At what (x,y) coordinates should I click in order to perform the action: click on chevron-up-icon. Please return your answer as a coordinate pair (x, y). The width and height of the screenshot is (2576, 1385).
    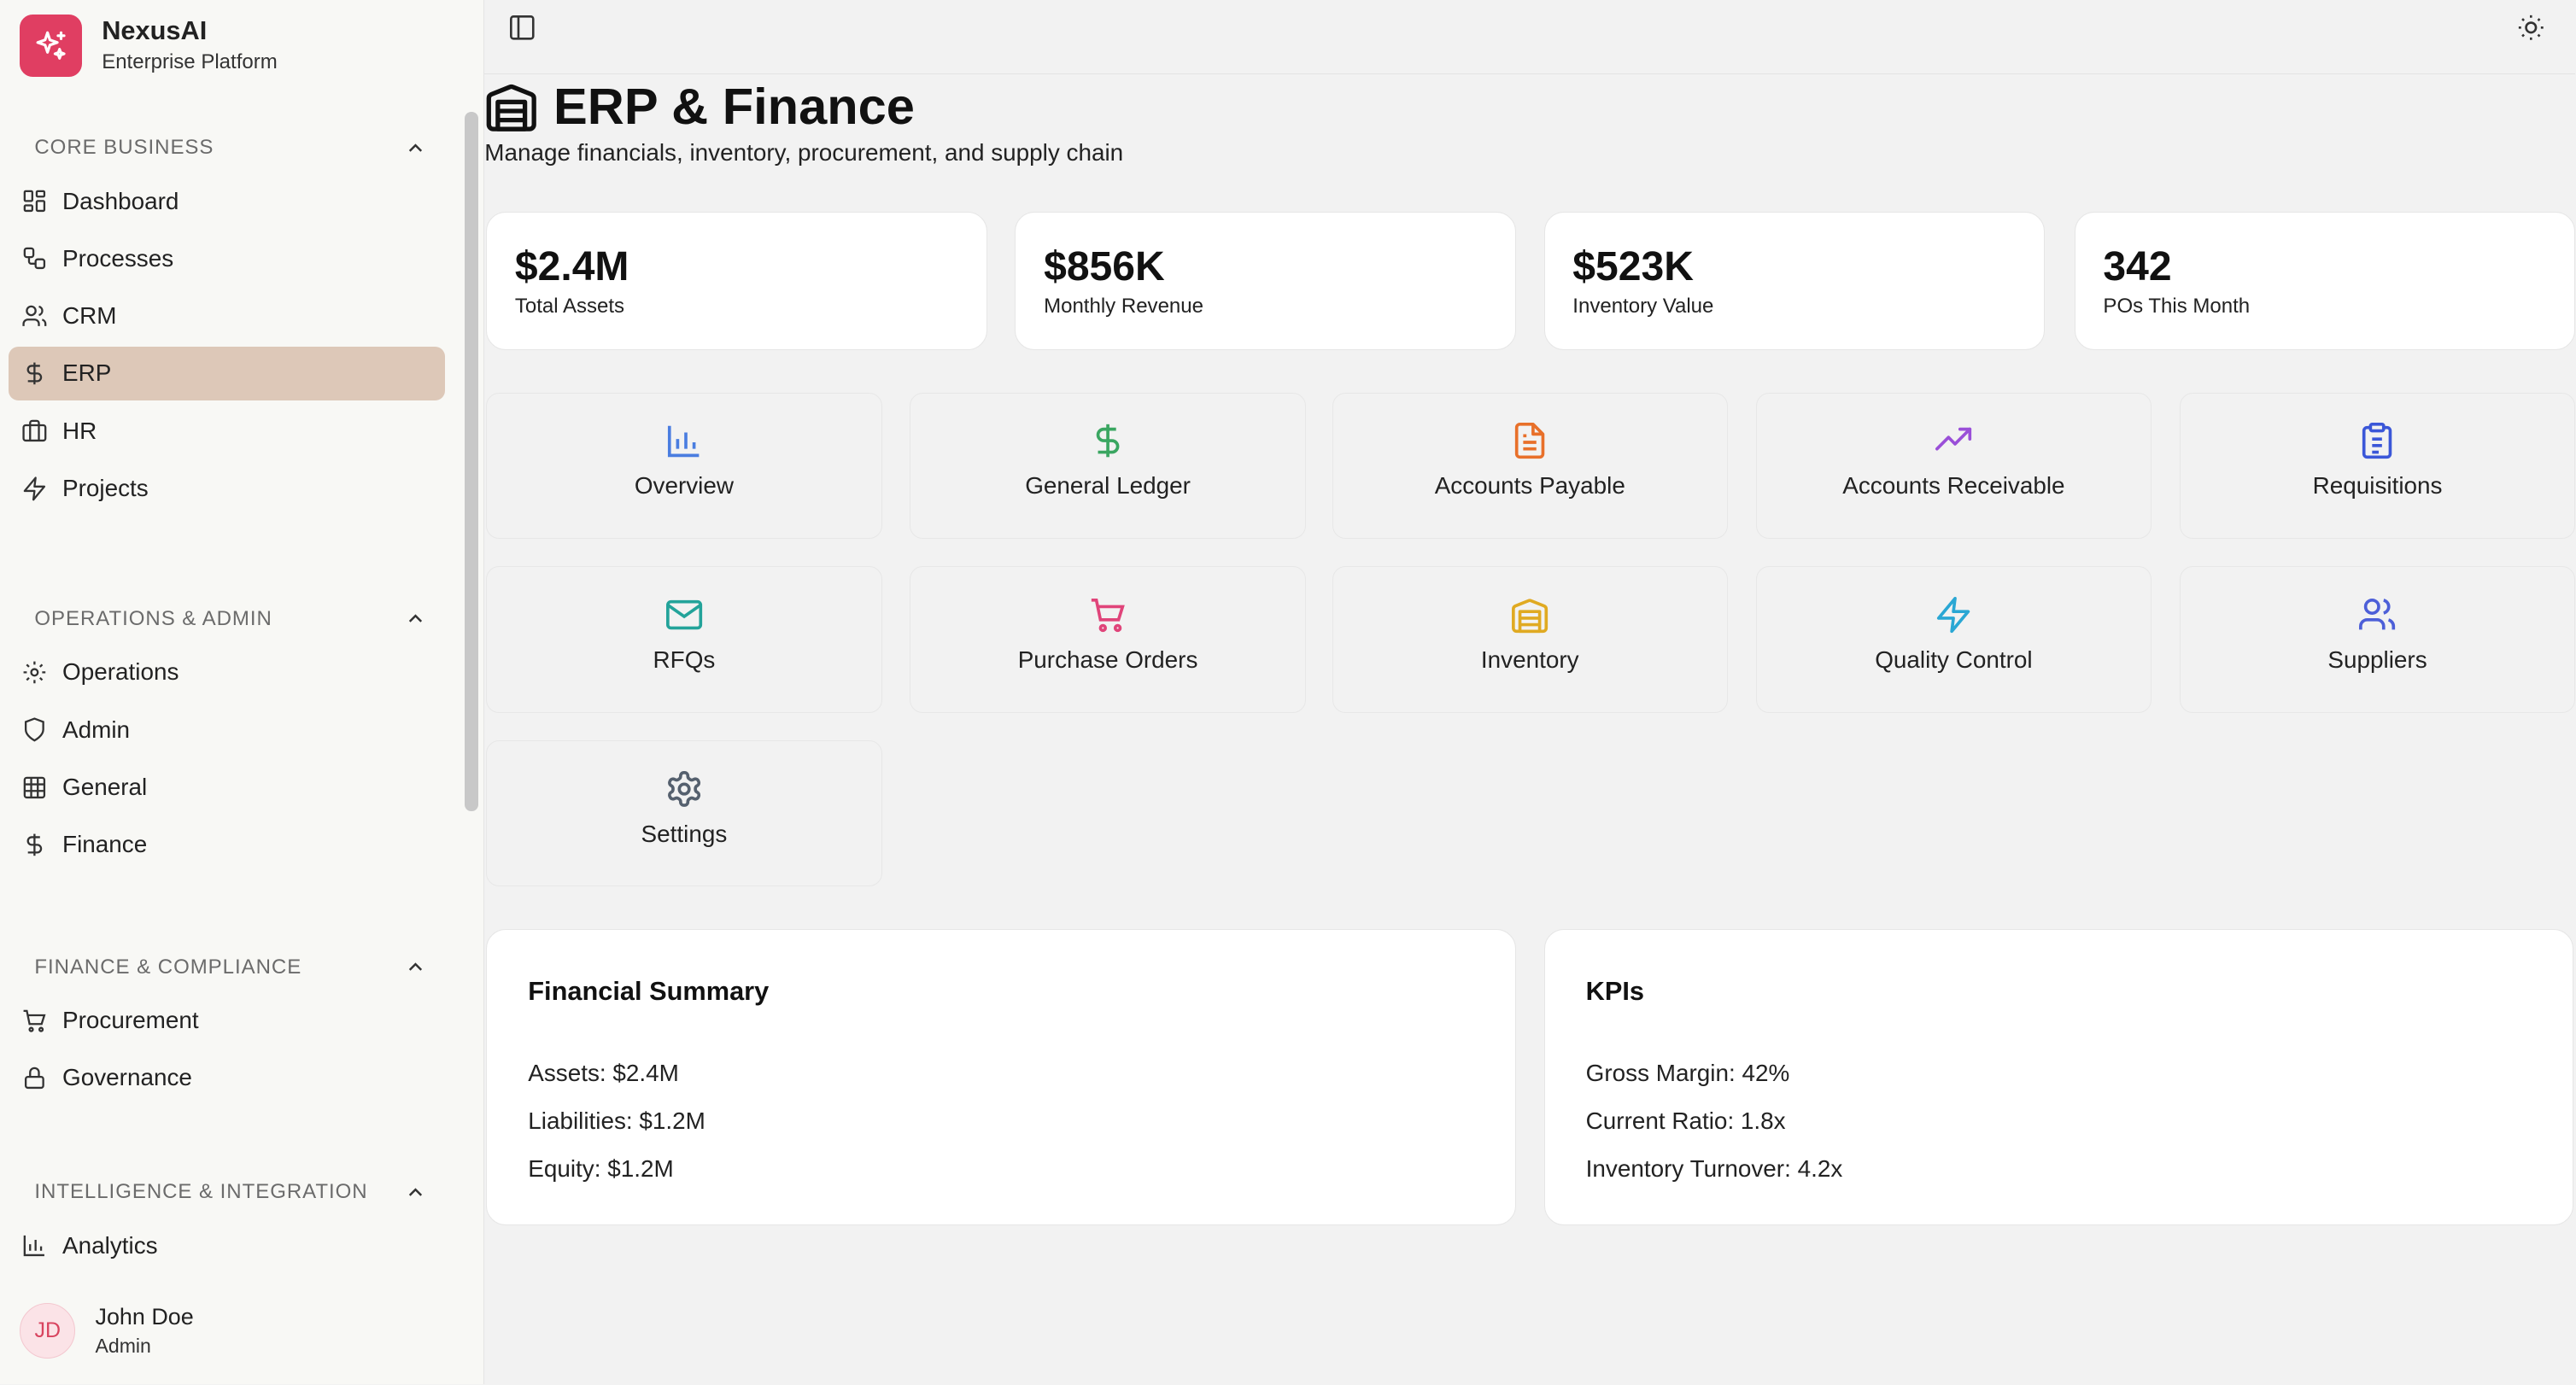
    Looking at the image, I should click on (415, 147).